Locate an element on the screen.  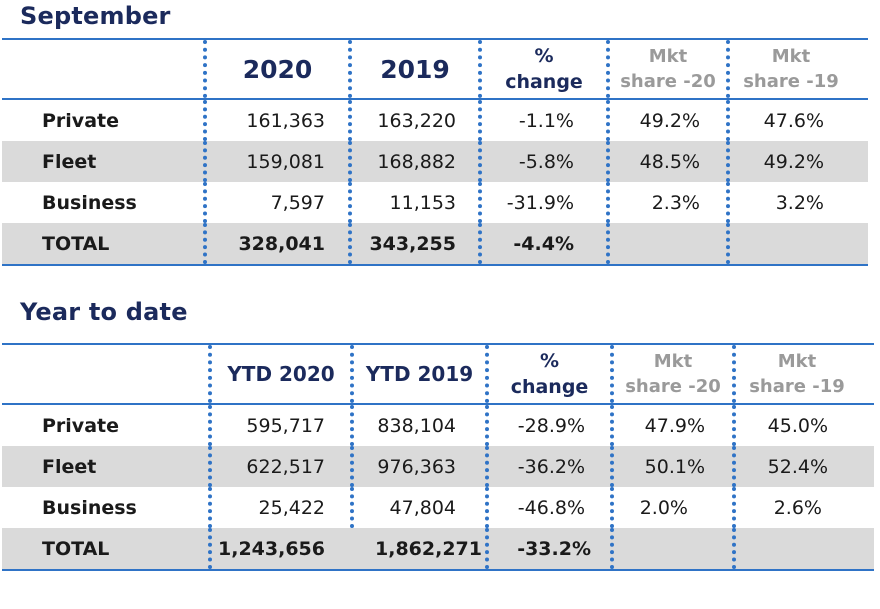
row-label: Private is located at coordinates (80, 425).